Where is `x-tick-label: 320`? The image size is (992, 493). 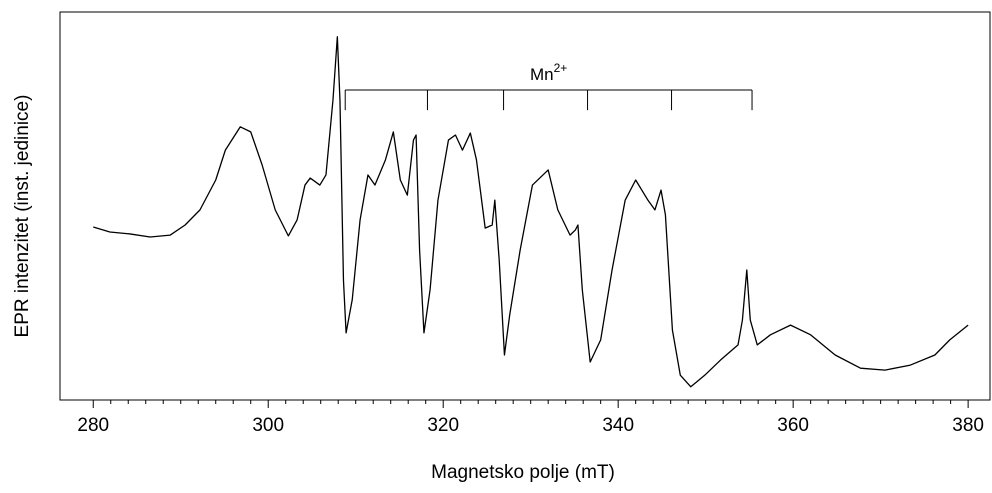
x-tick-label: 320 is located at coordinates (443, 425).